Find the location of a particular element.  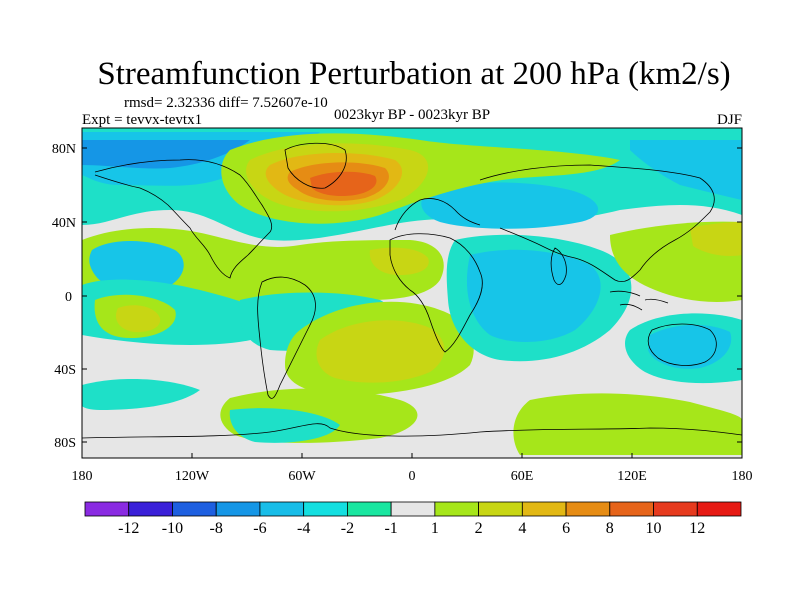

colorbar-label: 6 is located at coordinates (566, 528).